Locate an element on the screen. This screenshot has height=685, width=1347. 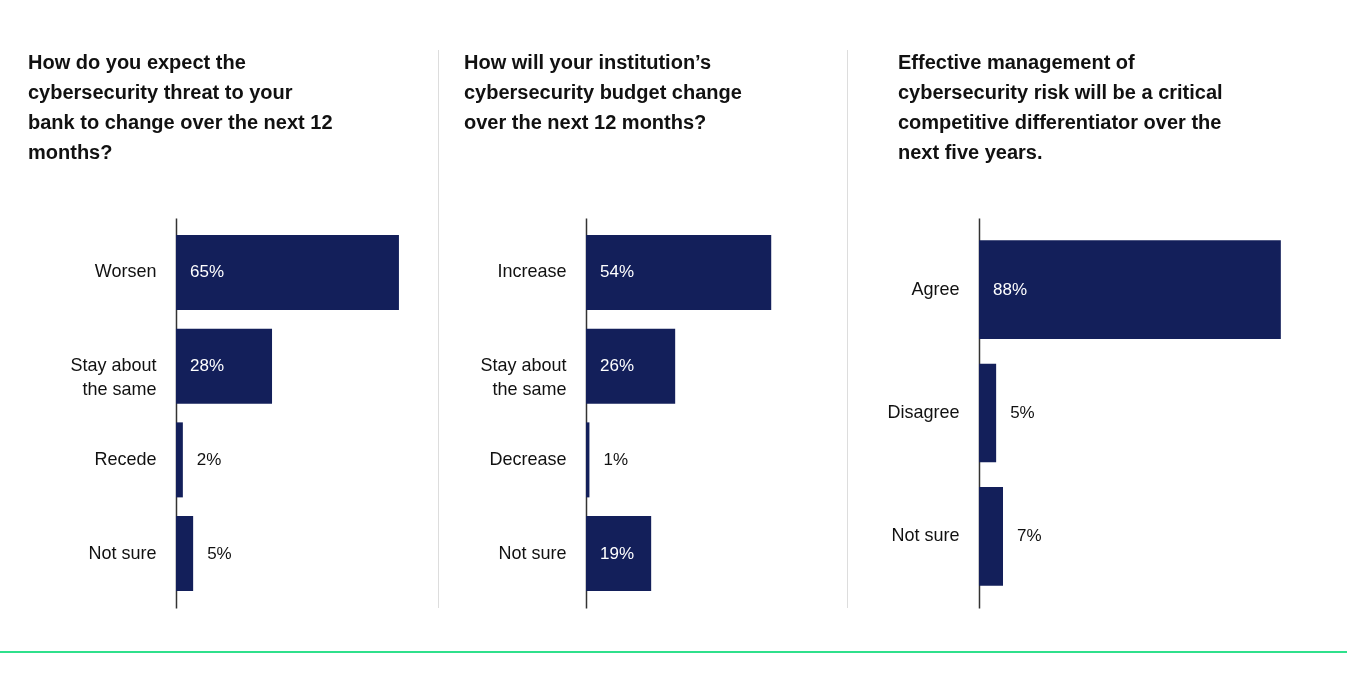
data-label: 2% is located at coordinates (209, 459).